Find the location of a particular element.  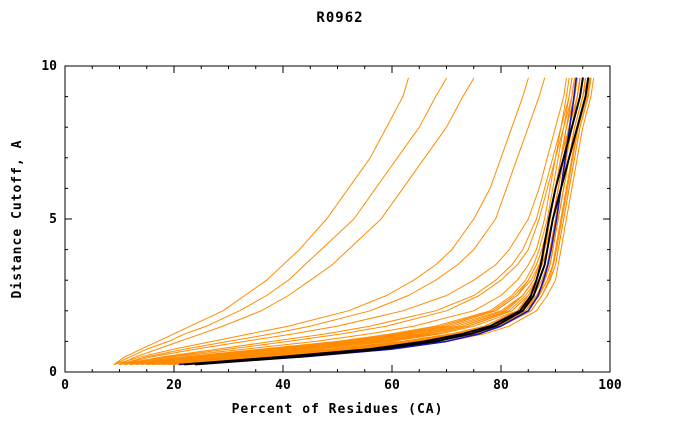

y-tick-label: 5 is located at coordinates (53, 219).